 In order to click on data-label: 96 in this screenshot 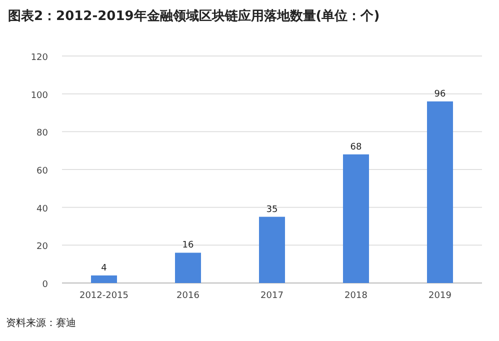, I will do `click(440, 94)`.